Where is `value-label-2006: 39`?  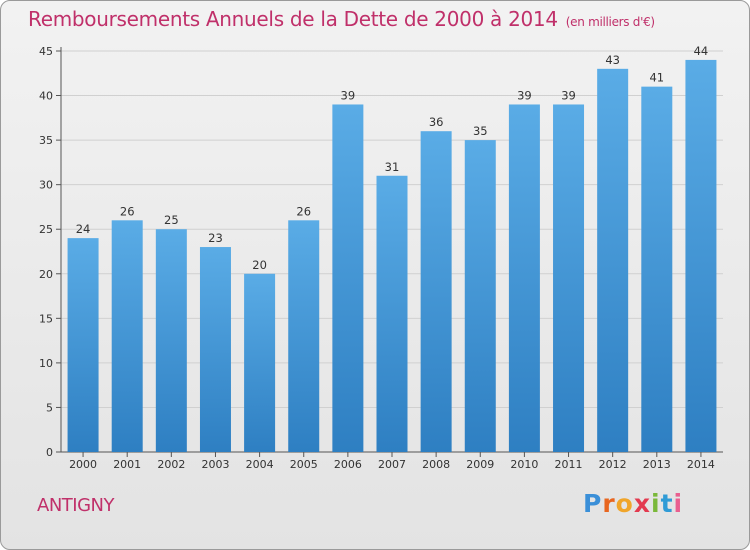 value-label-2006: 39 is located at coordinates (348, 95).